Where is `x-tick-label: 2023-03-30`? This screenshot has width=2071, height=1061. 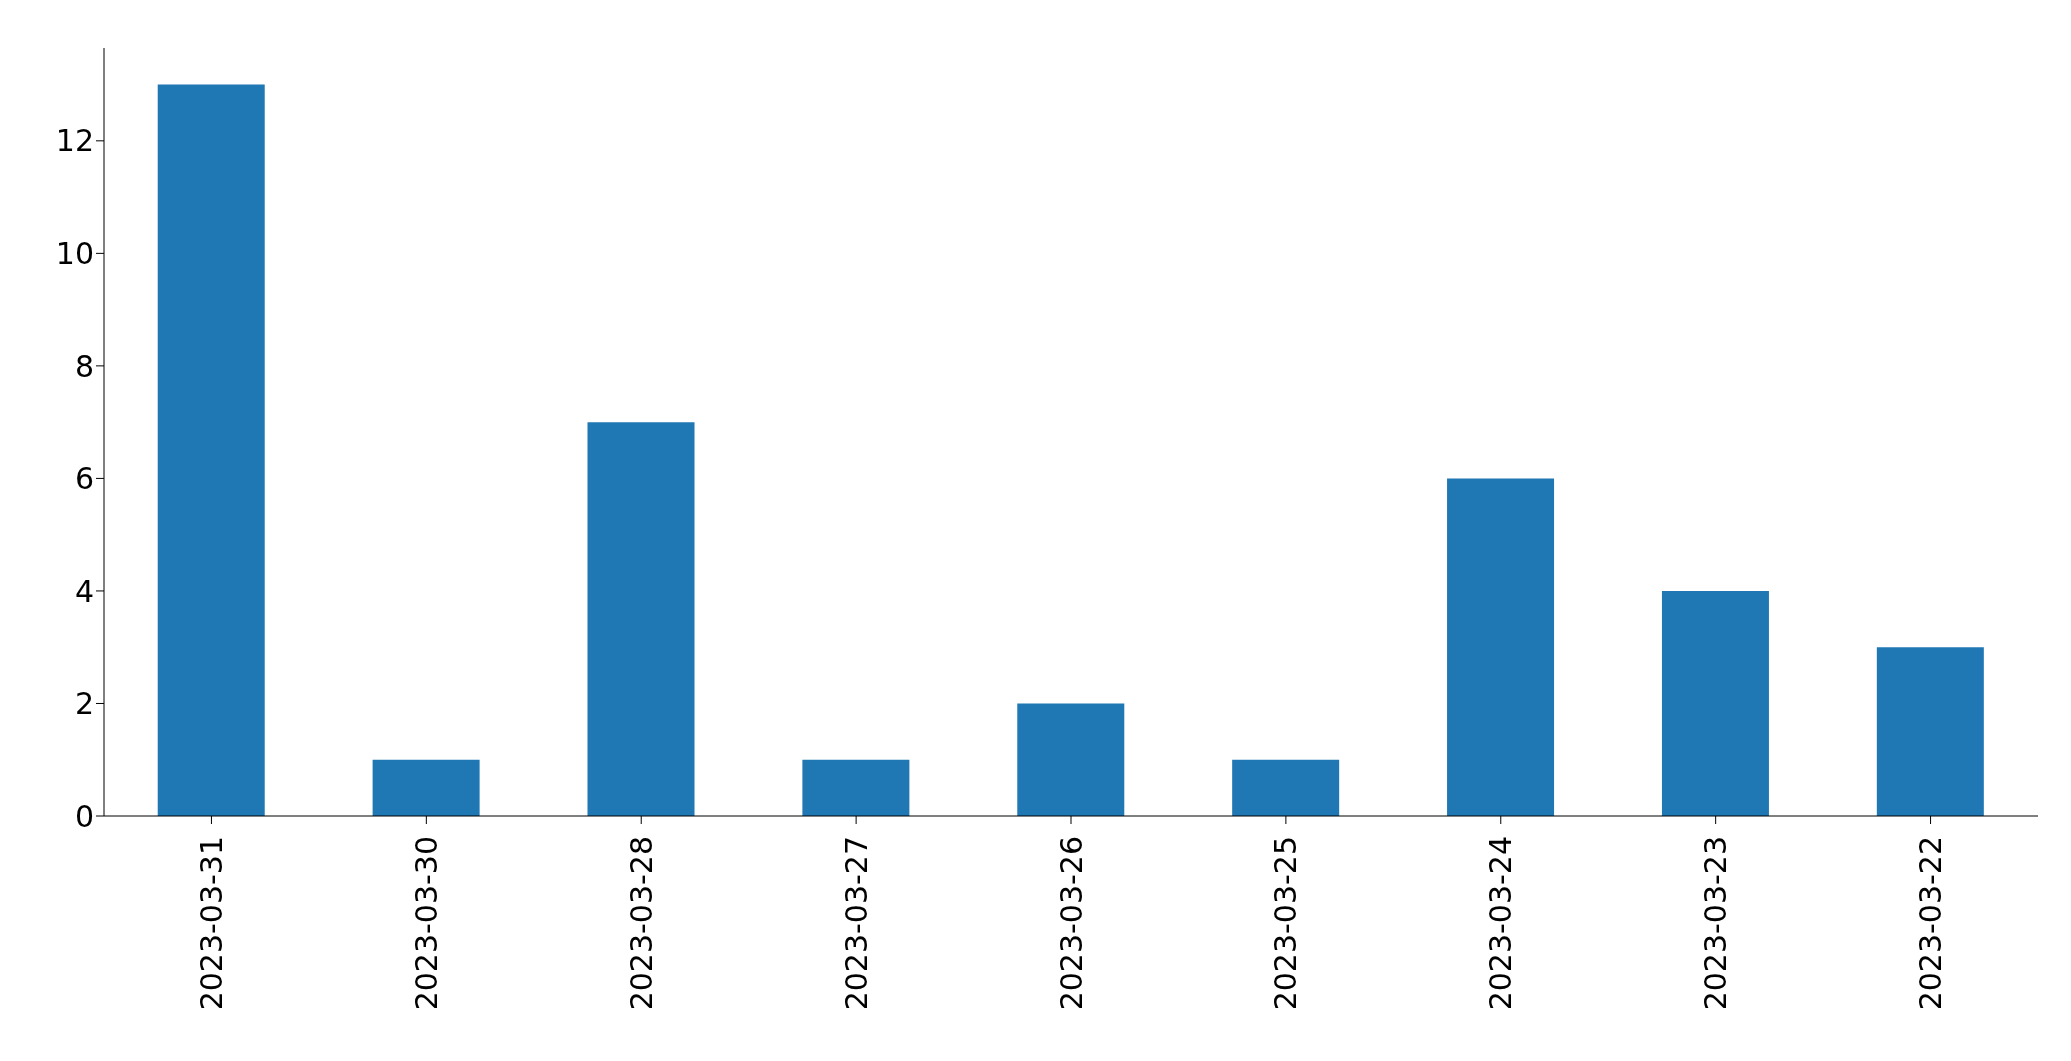
x-tick-label: 2023-03-30 is located at coordinates (426, 923).